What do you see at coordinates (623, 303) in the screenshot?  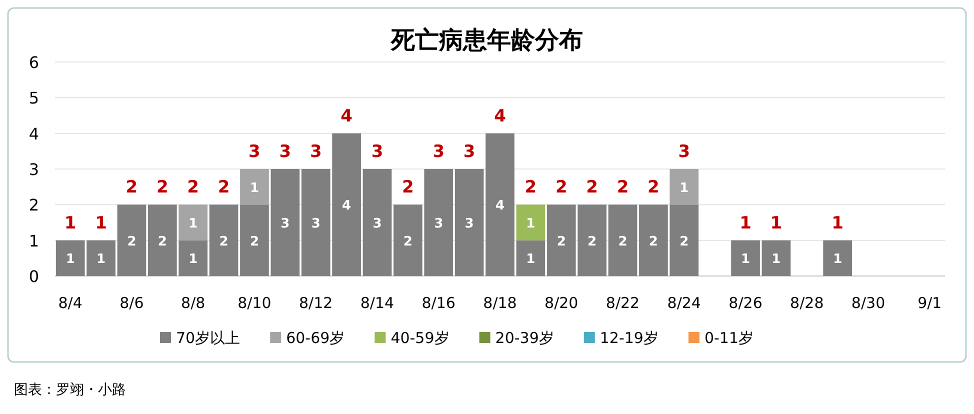 I see `x-tick-label: 8/22` at bounding box center [623, 303].